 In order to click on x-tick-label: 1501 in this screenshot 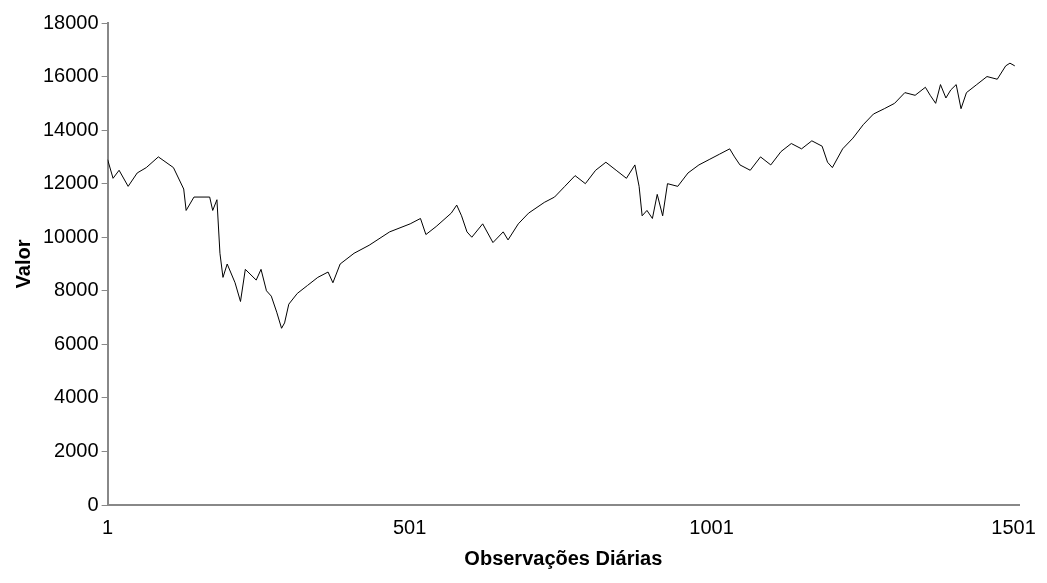, I will do `click(1013, 526)`.